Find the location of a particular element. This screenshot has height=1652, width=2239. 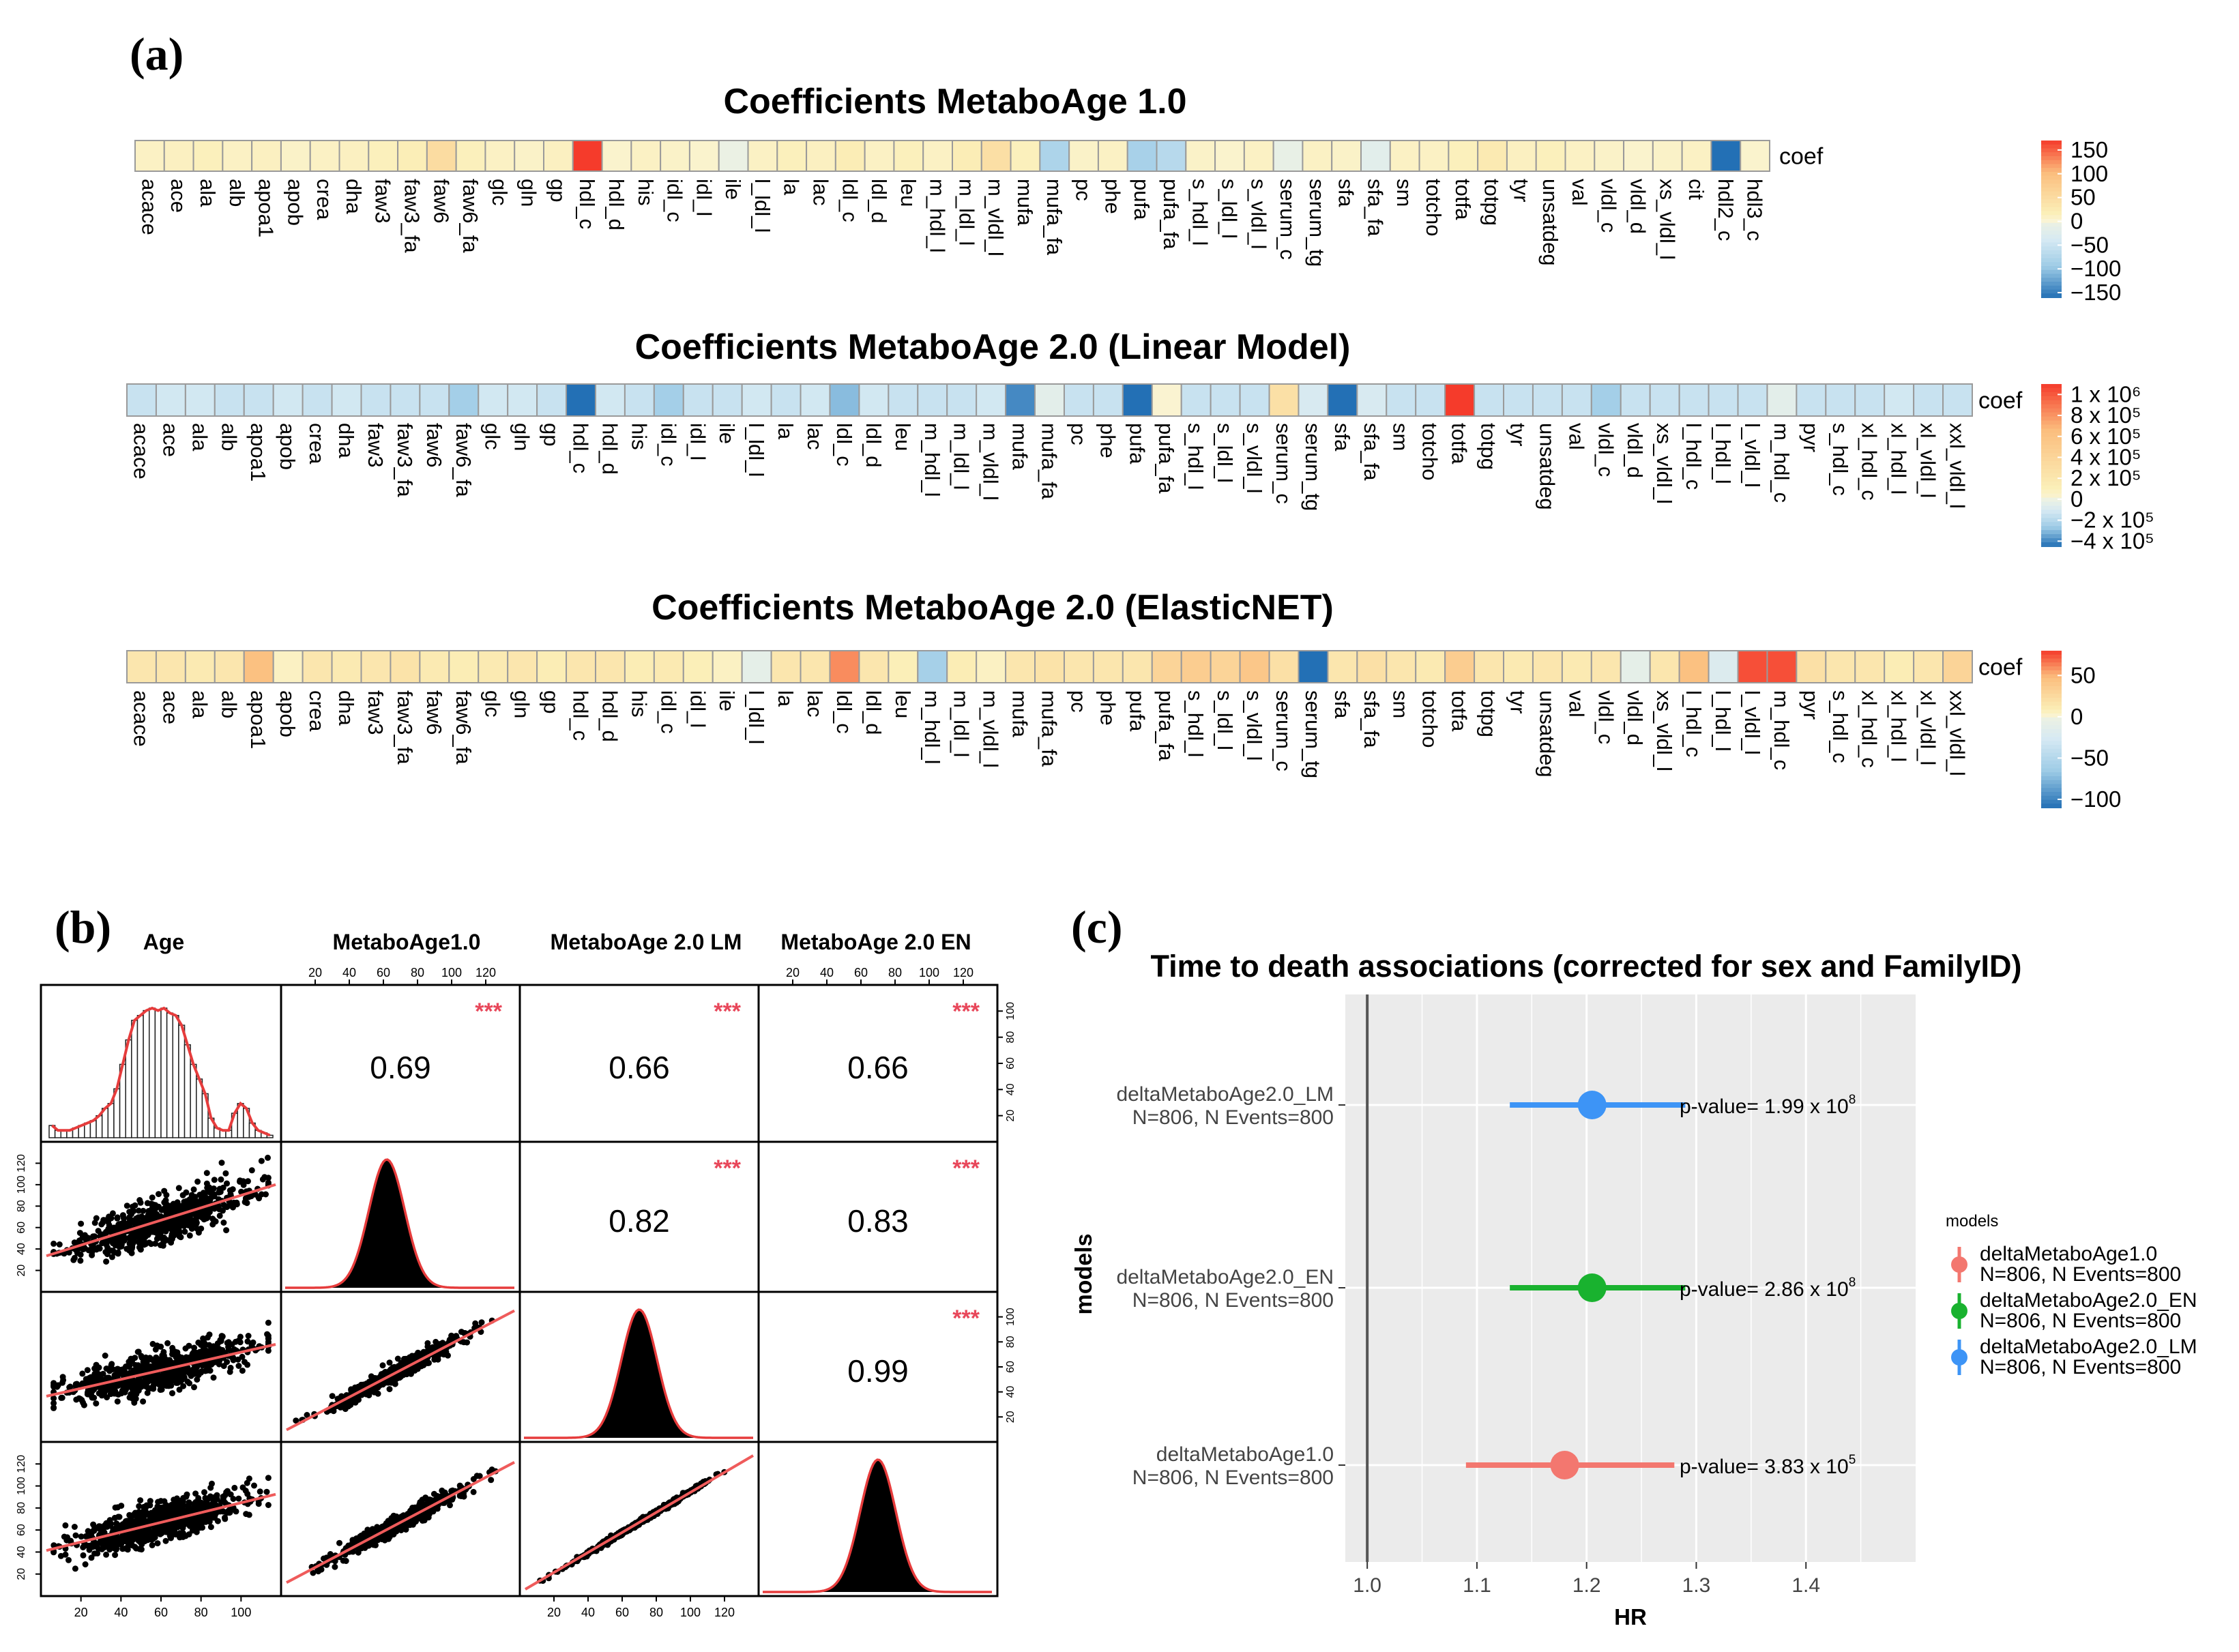

hm1-col-label: val is located at coordinates (1580, 192).